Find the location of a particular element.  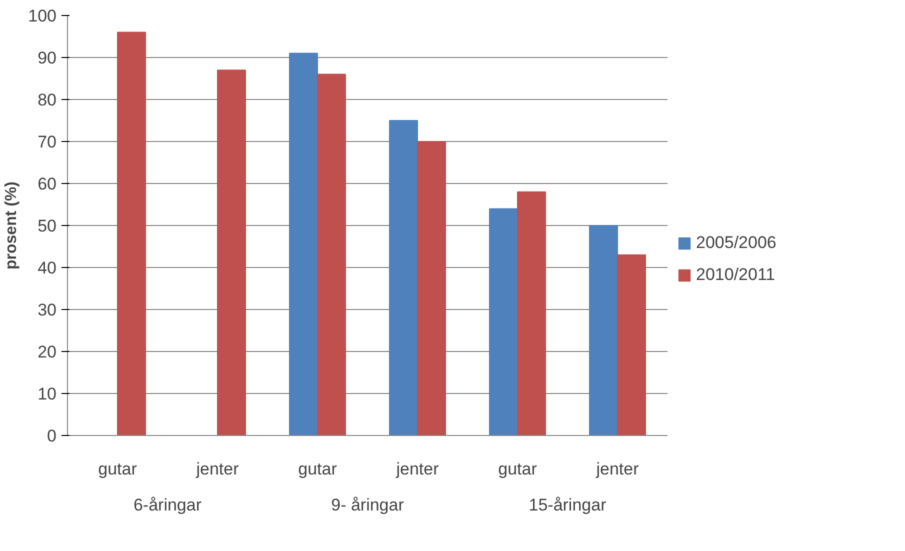

legend-label: 2005/2006 is located at coordinates (736, 243).